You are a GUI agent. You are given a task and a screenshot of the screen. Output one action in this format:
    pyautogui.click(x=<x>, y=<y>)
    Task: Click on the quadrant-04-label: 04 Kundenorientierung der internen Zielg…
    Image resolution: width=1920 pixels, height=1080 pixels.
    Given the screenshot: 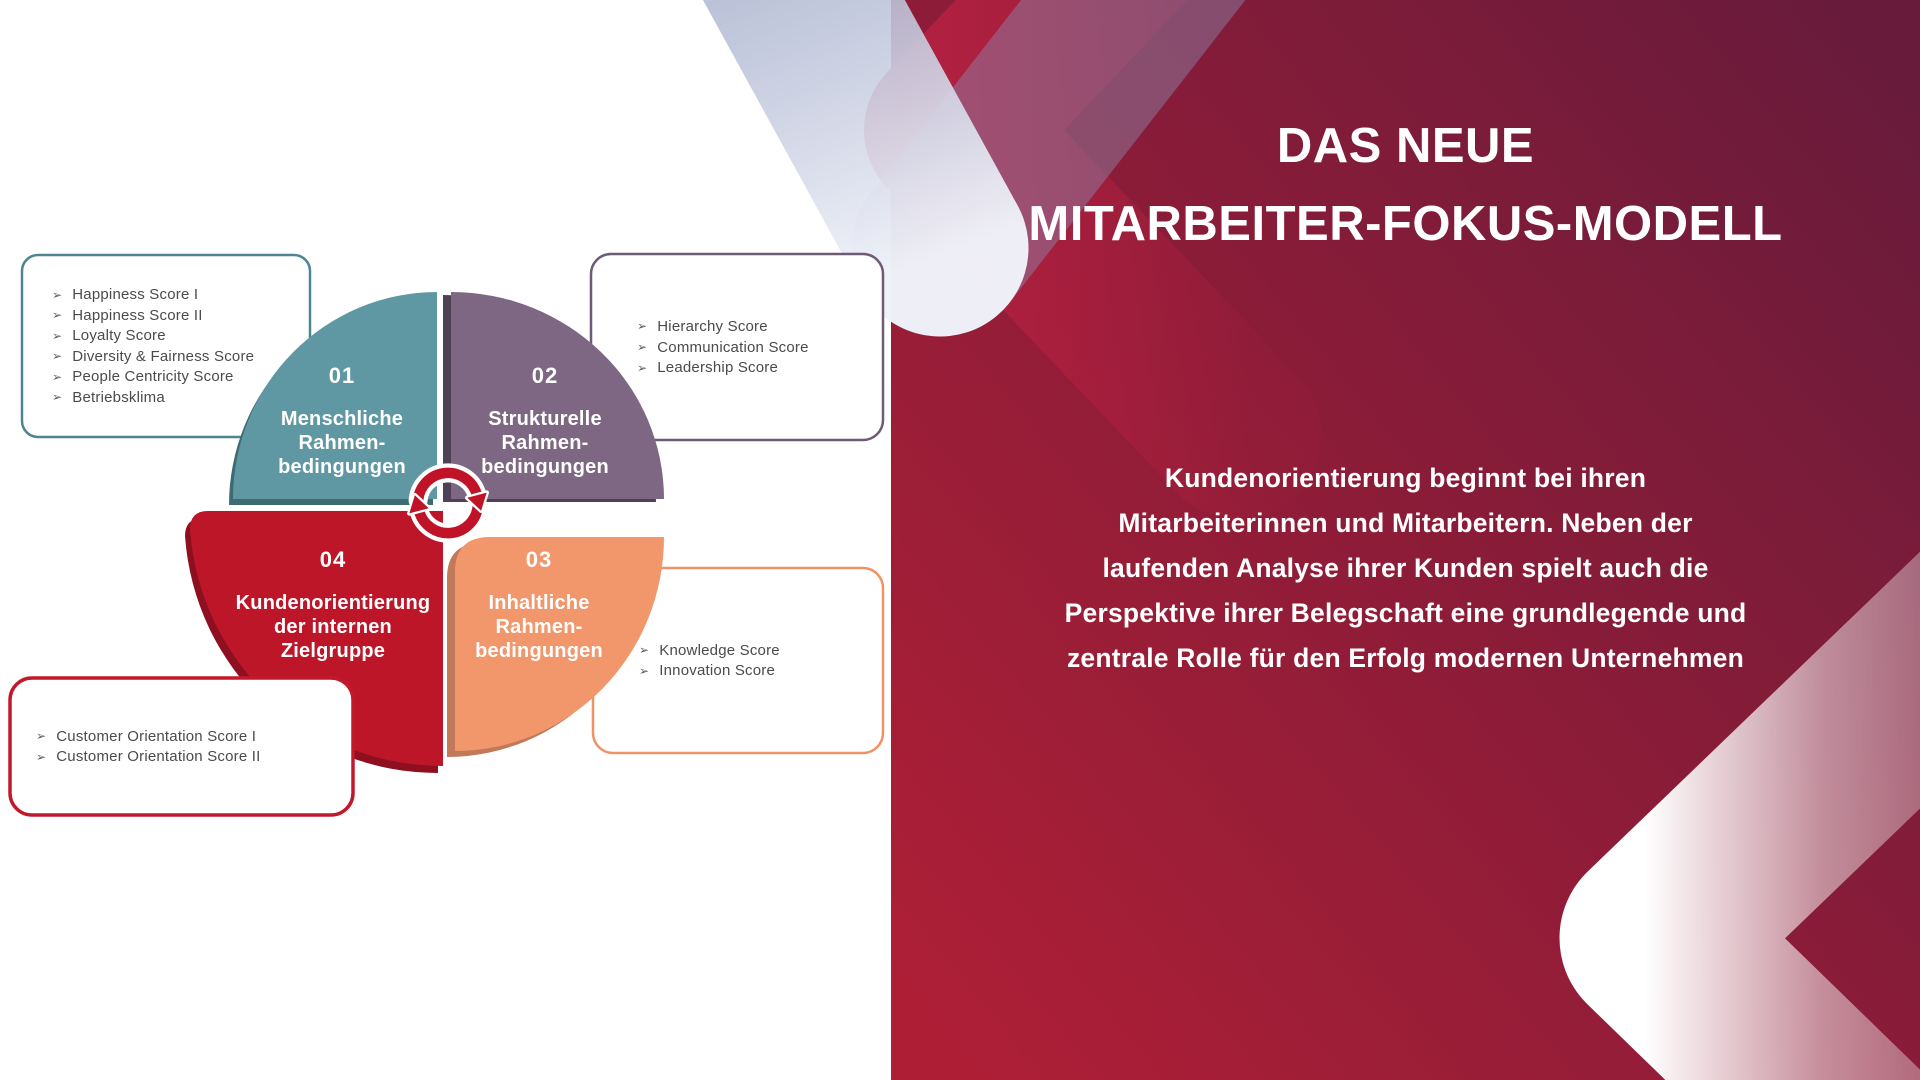 What is the action you would take?
    pyautogui.click(x=333, y=604)
    